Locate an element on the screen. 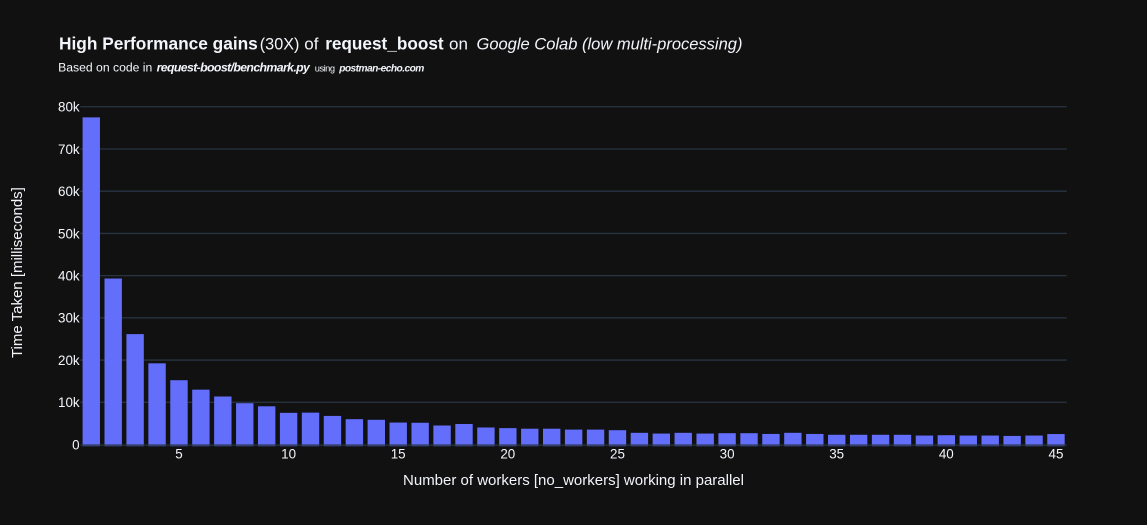 The height and width of the screenshot is (525, 1147). svg-text: 50k is located at coordinates (69, 233).